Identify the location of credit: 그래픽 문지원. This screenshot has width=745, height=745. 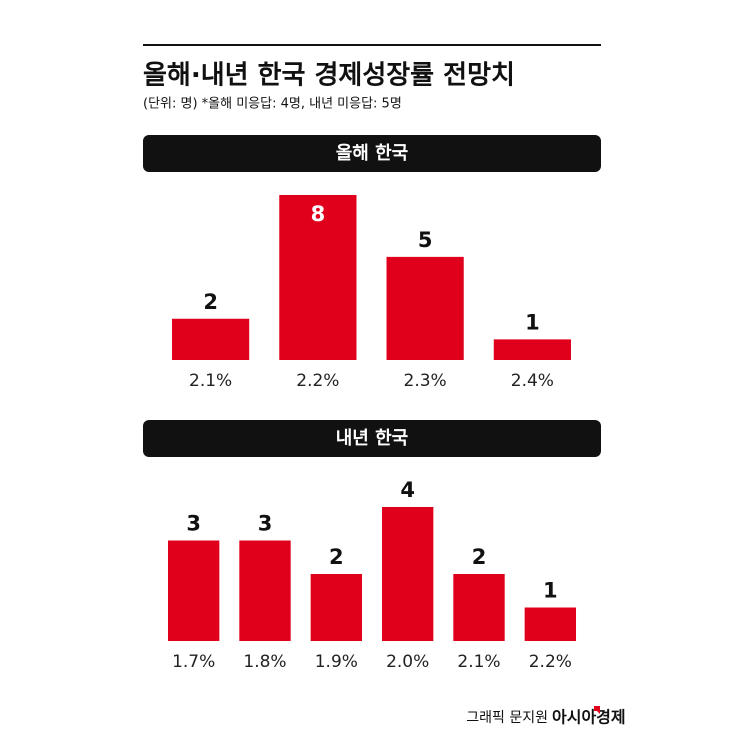
(507, 718).